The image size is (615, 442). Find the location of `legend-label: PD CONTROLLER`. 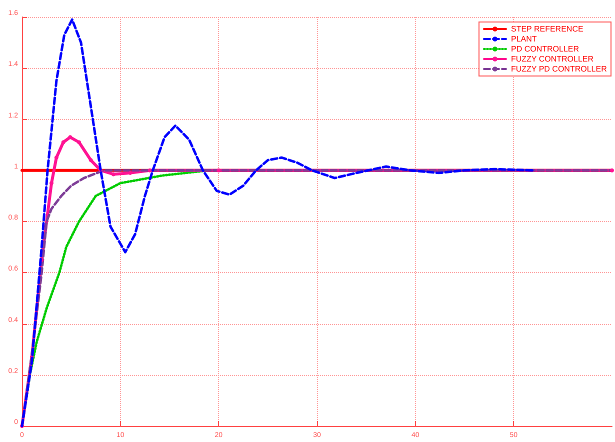

legend-label: PD CONTROLLER is located at coordinates (545, 49).